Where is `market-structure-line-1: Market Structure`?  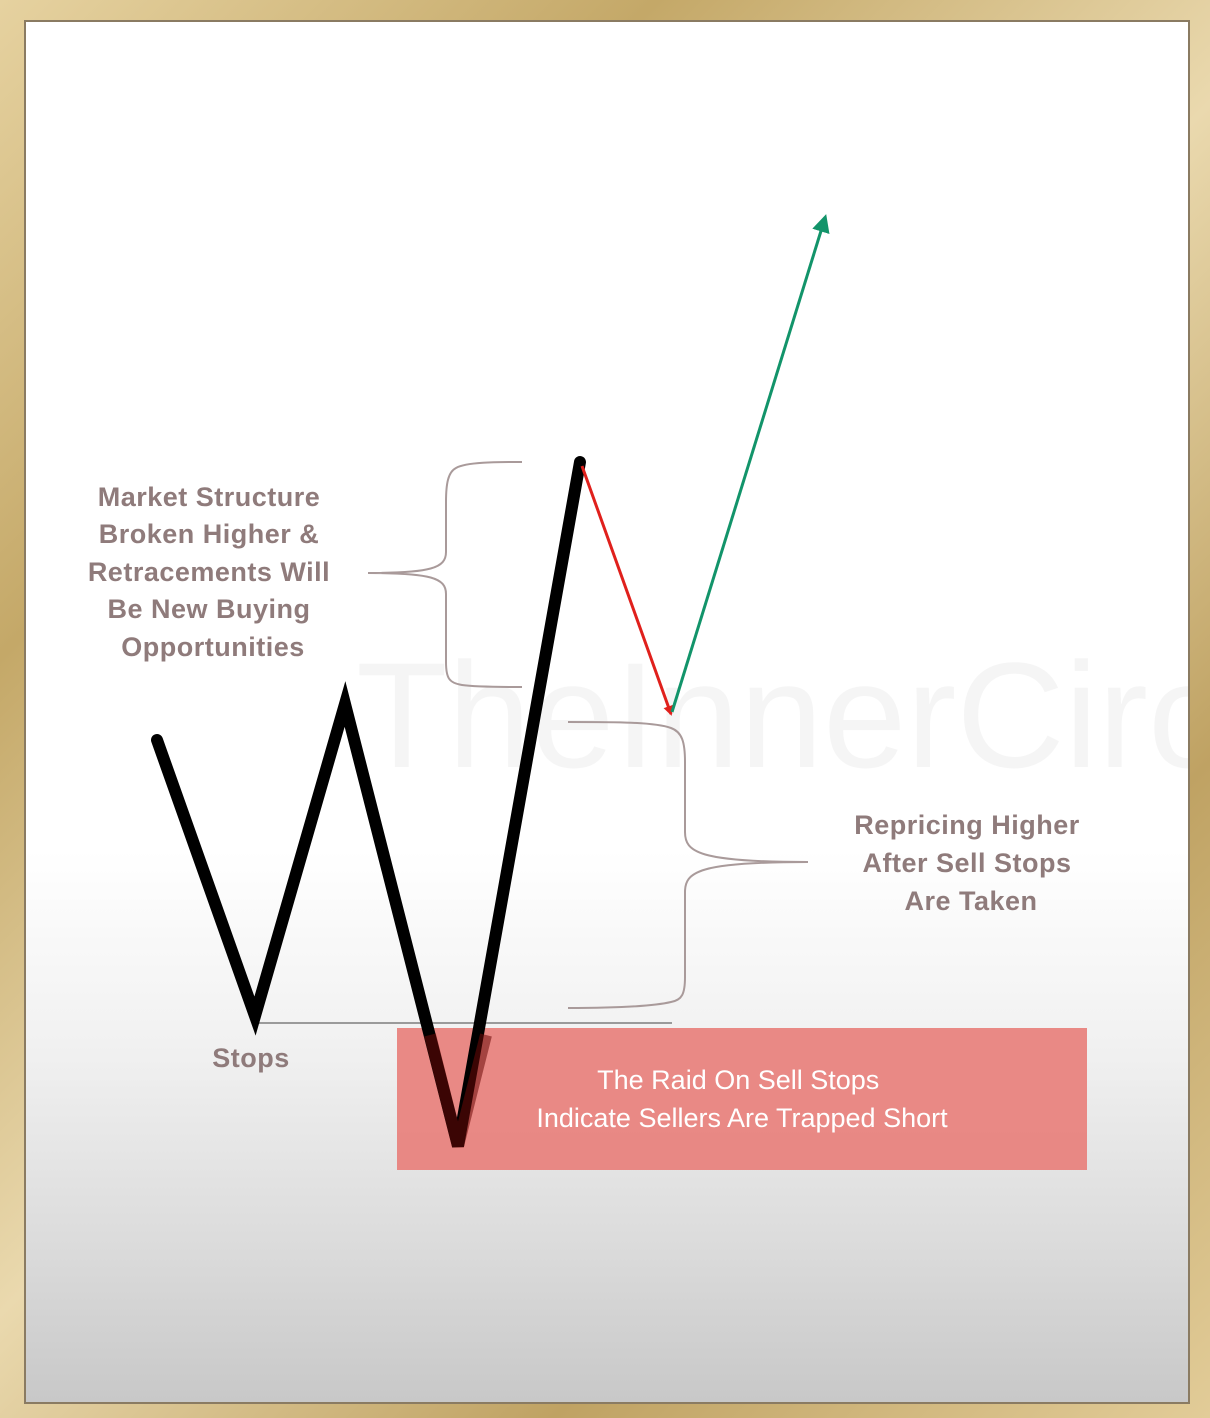 market-structure-line-1: Market Structure is located at coordinates (209, 497).